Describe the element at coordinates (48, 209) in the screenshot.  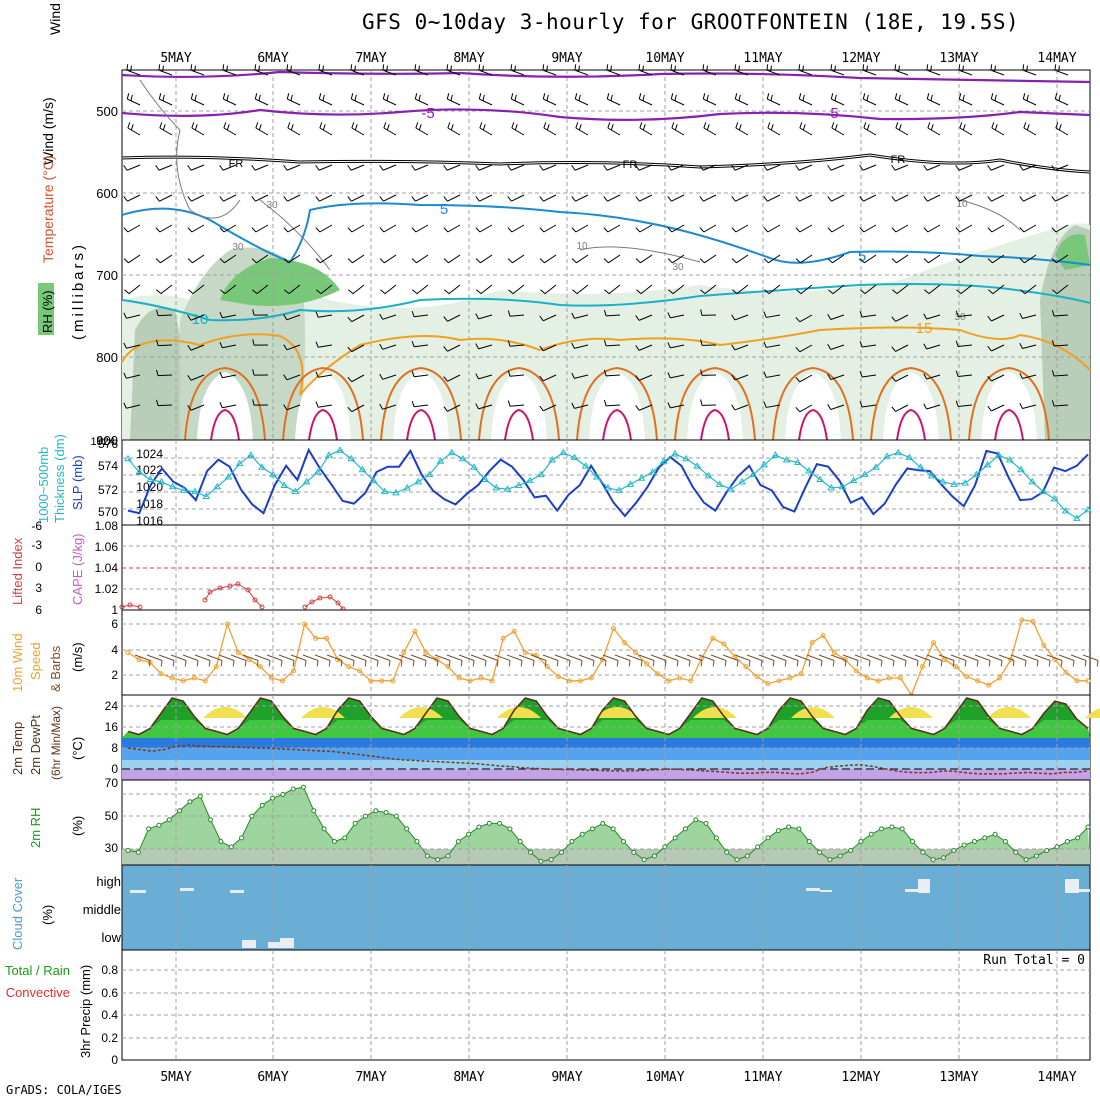
I see `temperature-axis-label: Temperature (°C)` at that location.